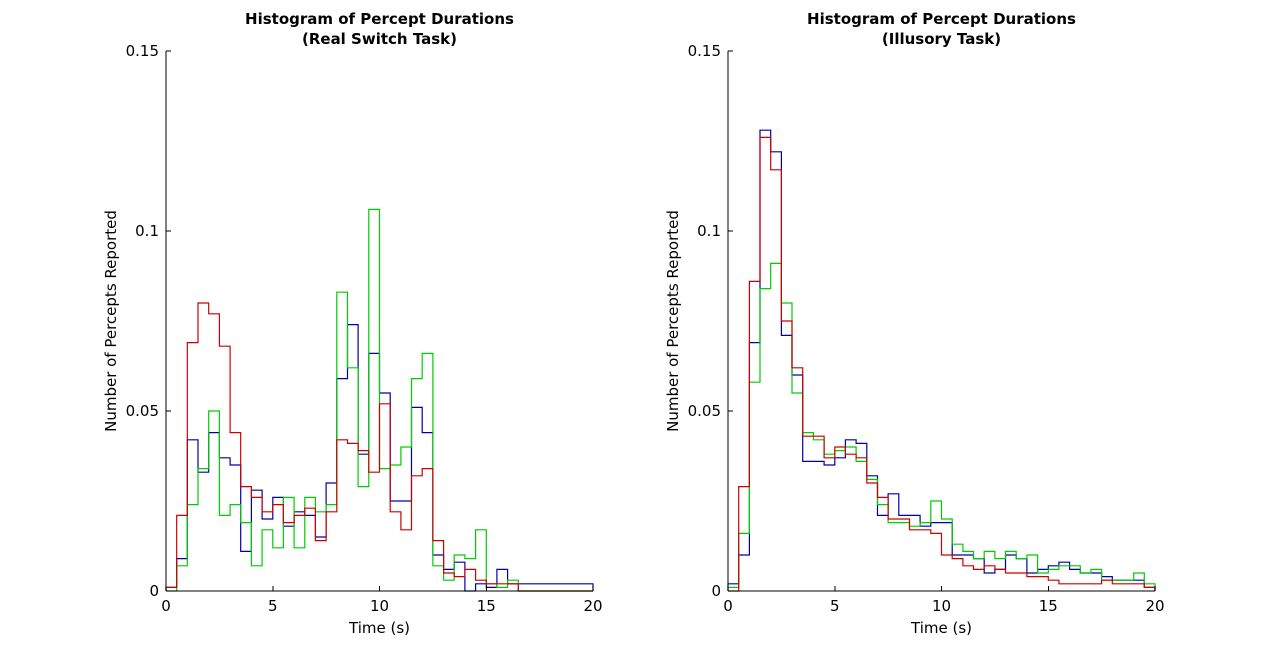 The image size is (1276, 669). I want to click on chart-title-line-2: (Real Switch Task), so click(379, 39).